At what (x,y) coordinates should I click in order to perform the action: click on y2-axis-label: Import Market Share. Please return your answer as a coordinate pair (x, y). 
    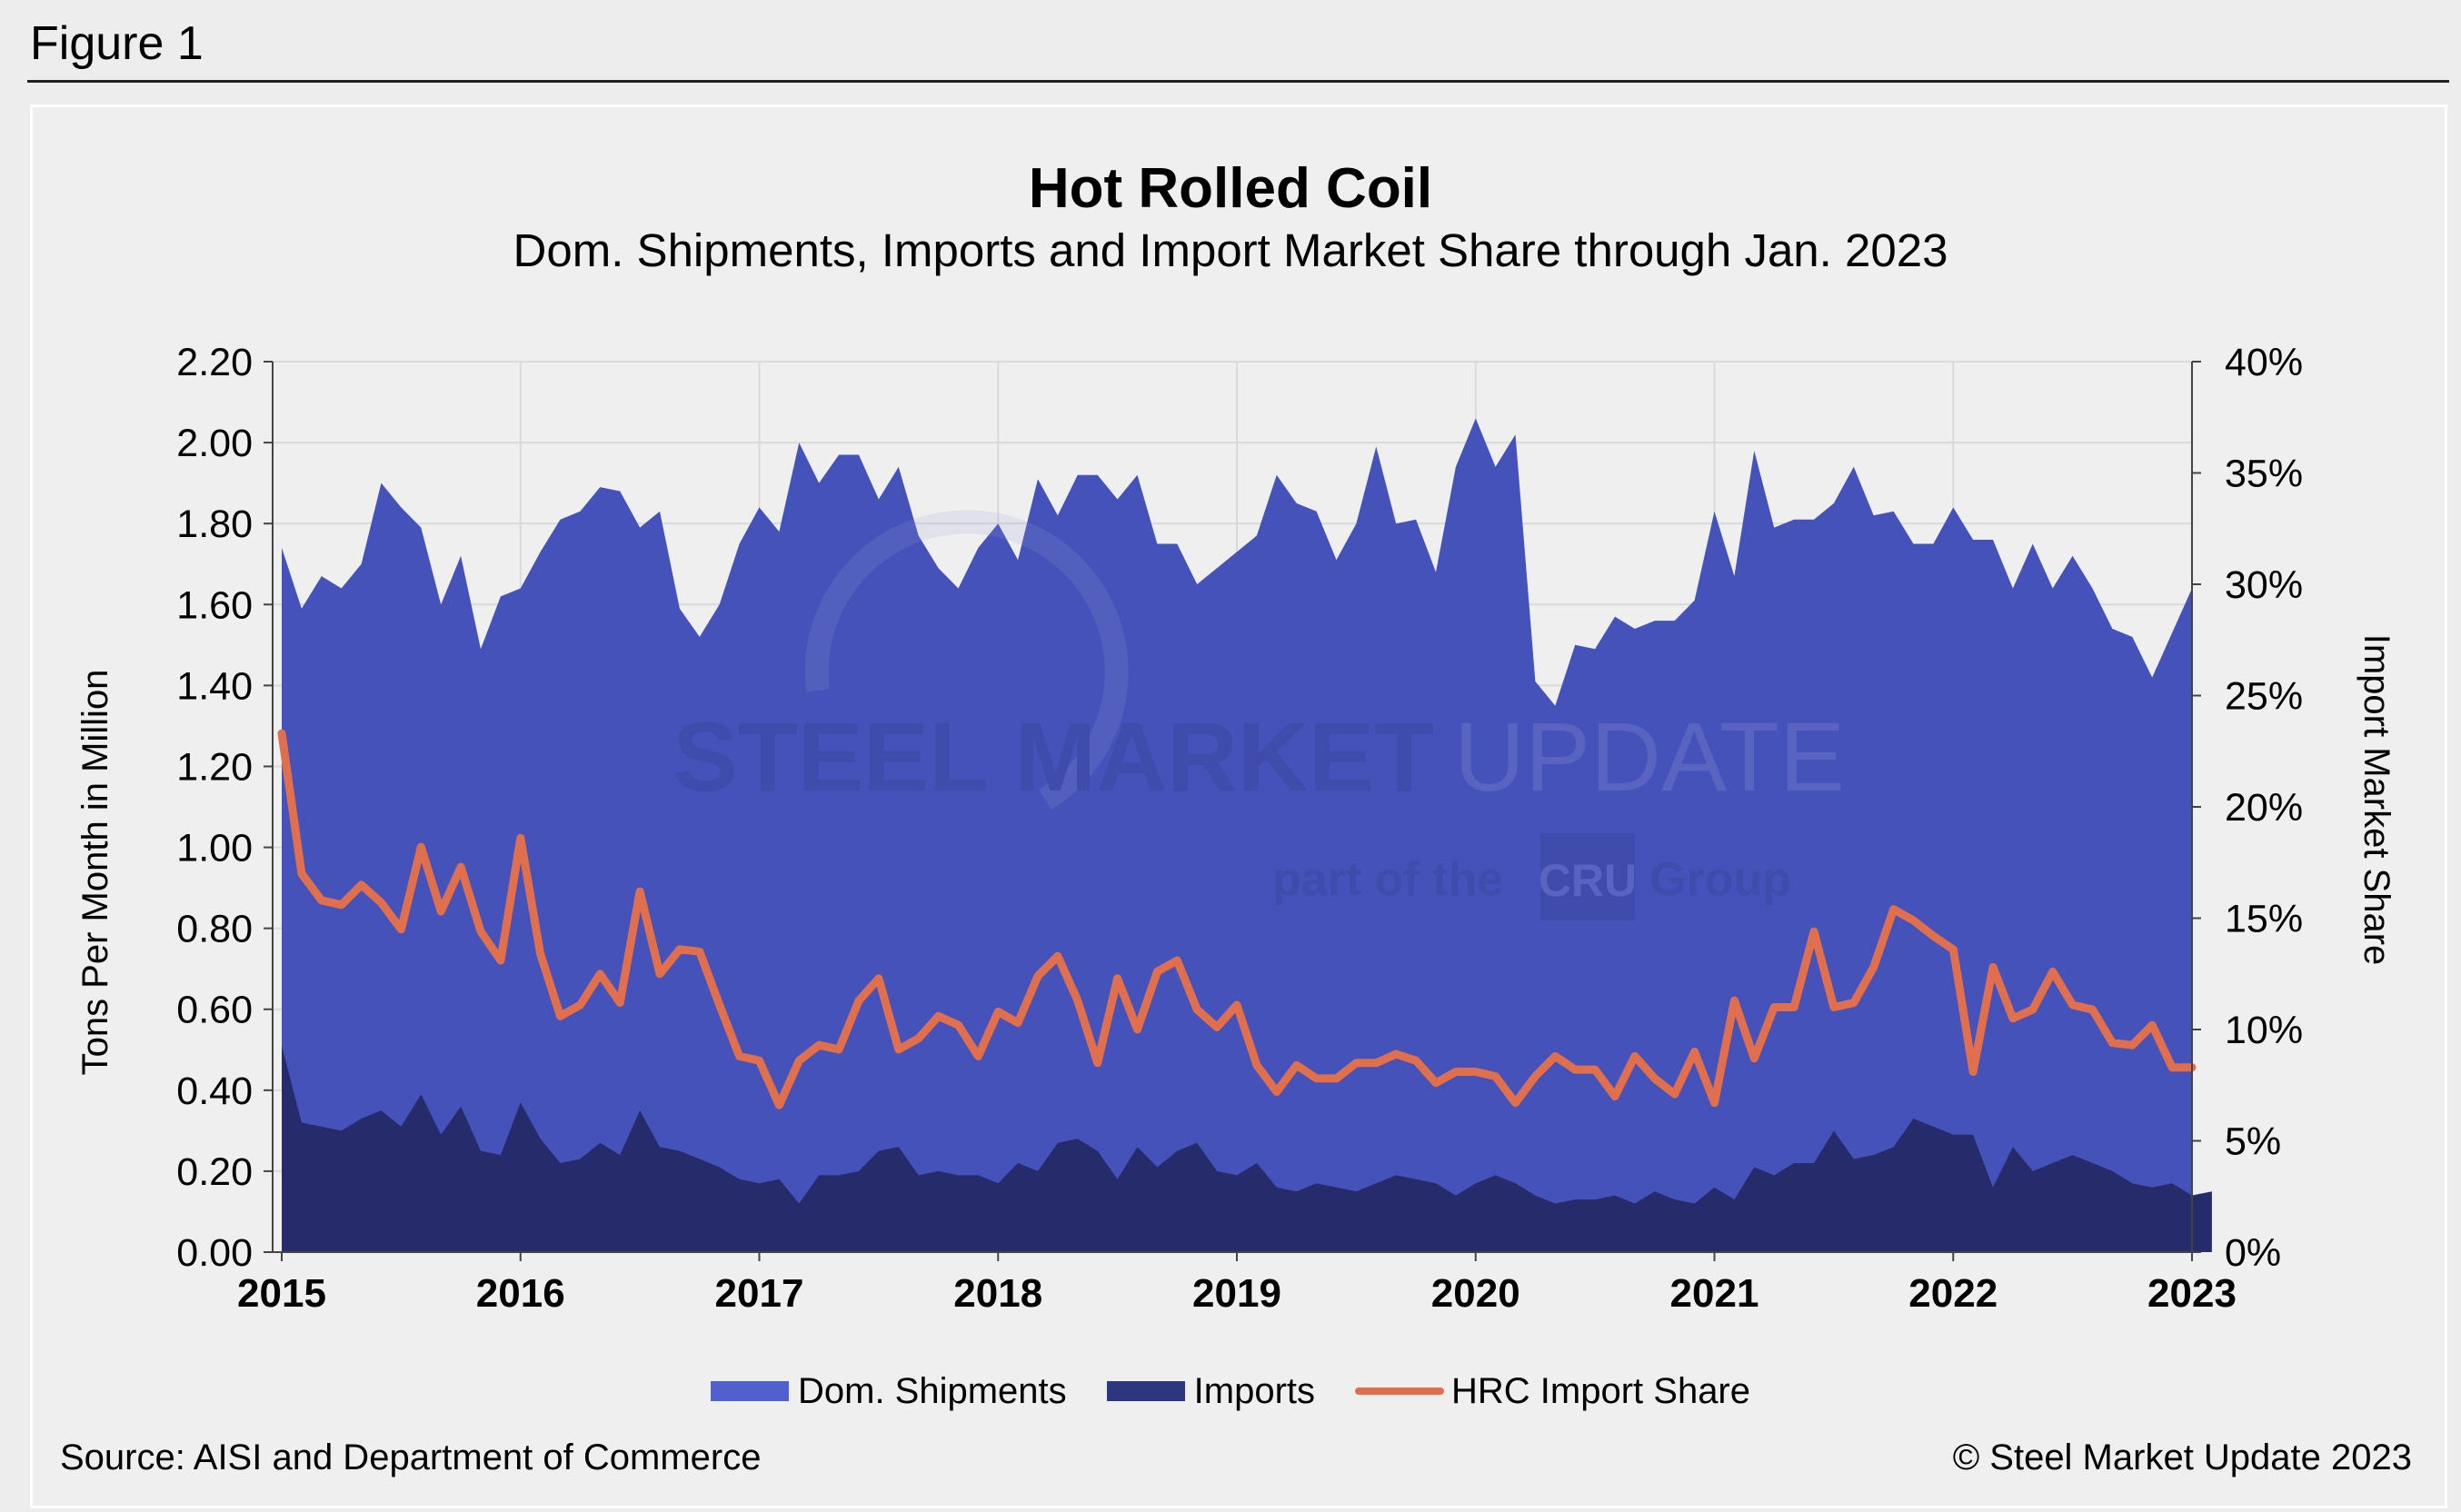
    Looking at the image, I should click on (2376, 800).